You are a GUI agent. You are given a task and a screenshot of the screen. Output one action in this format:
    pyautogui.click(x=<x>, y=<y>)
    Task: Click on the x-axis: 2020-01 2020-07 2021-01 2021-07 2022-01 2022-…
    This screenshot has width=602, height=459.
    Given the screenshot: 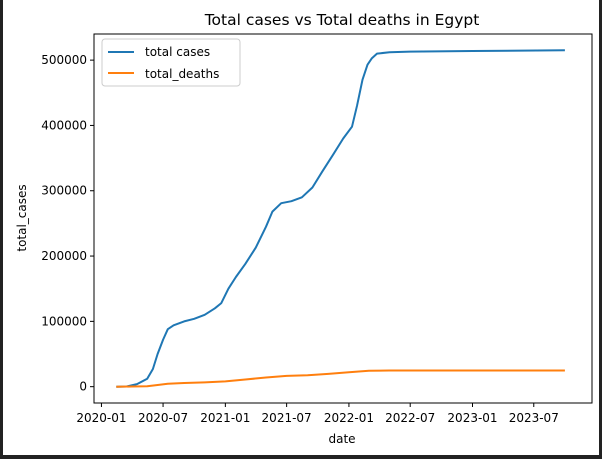 What is the action you would take?
    pyautogui.click(x=317, y=414)
    